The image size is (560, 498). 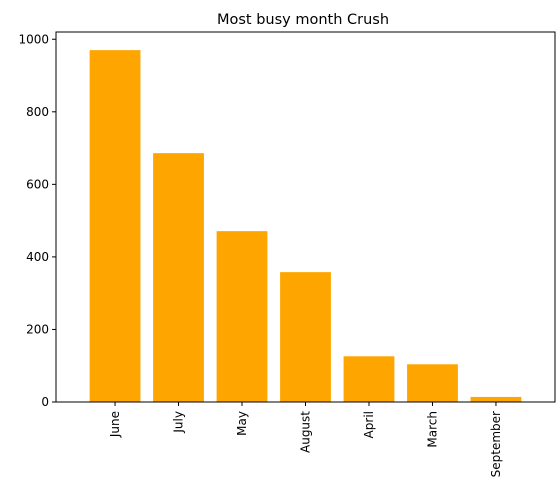 I want to click on x-axis: June July May August April March September, so click(x=305, y=439).